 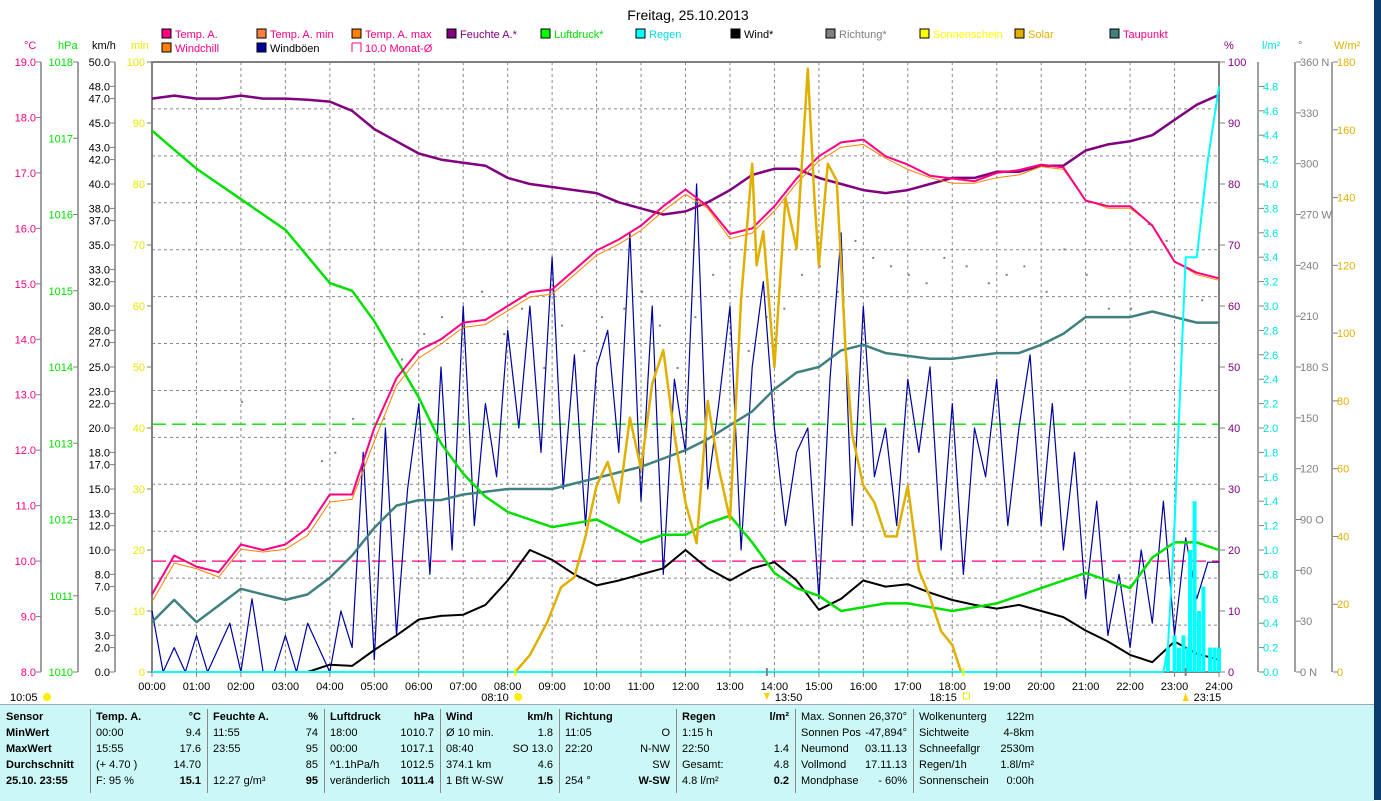 I want to click on stats-row: 23:55 95, so click(x=265, y=749).